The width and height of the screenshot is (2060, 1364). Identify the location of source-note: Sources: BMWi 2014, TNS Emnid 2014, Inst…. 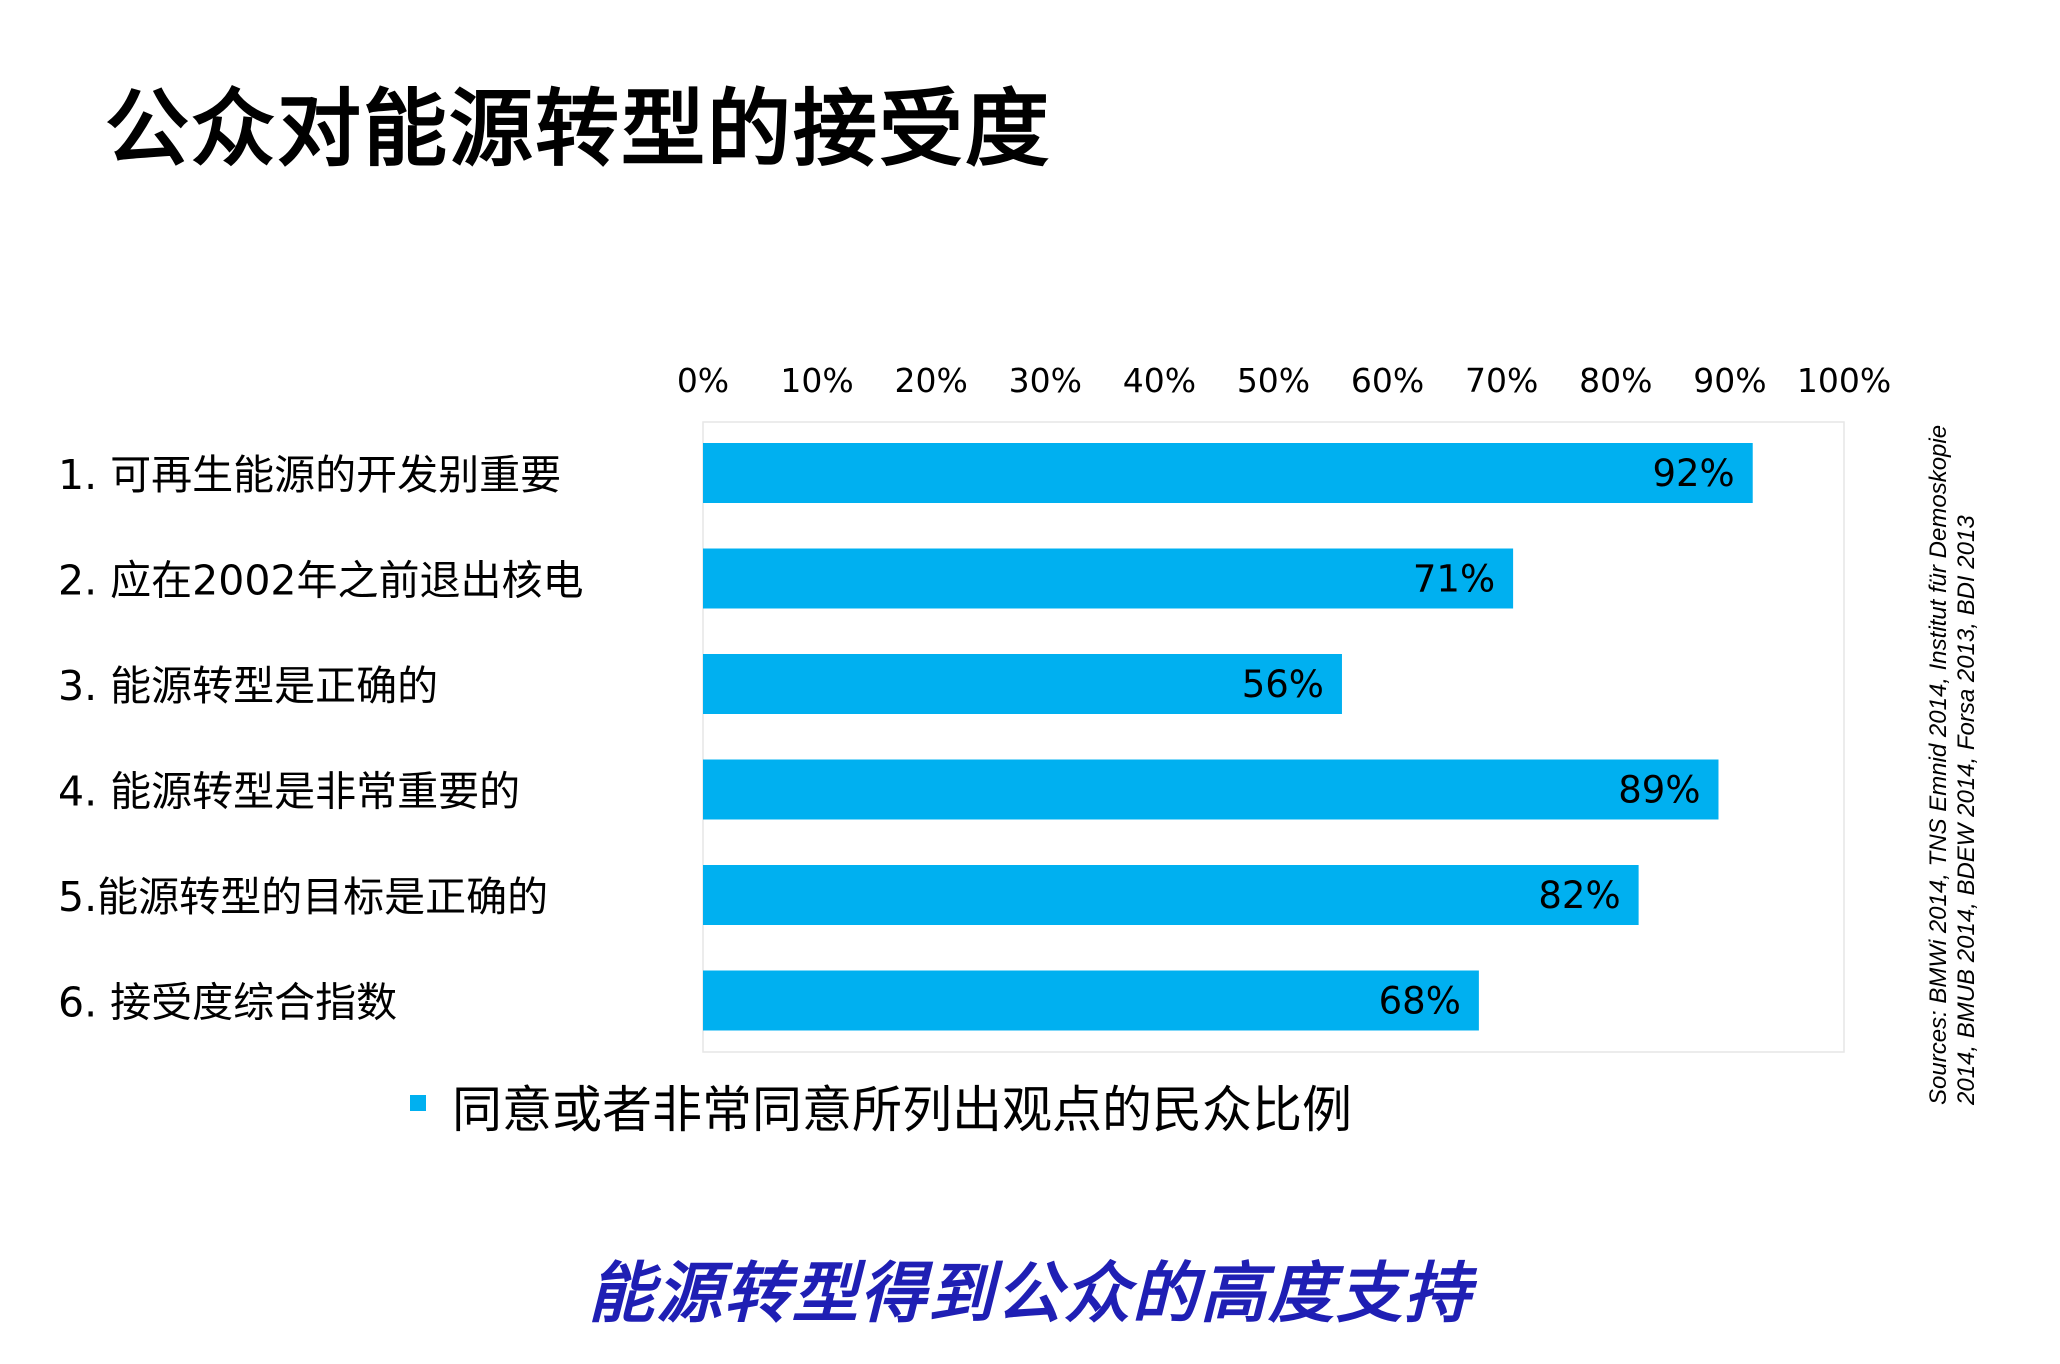
(1952, 764).